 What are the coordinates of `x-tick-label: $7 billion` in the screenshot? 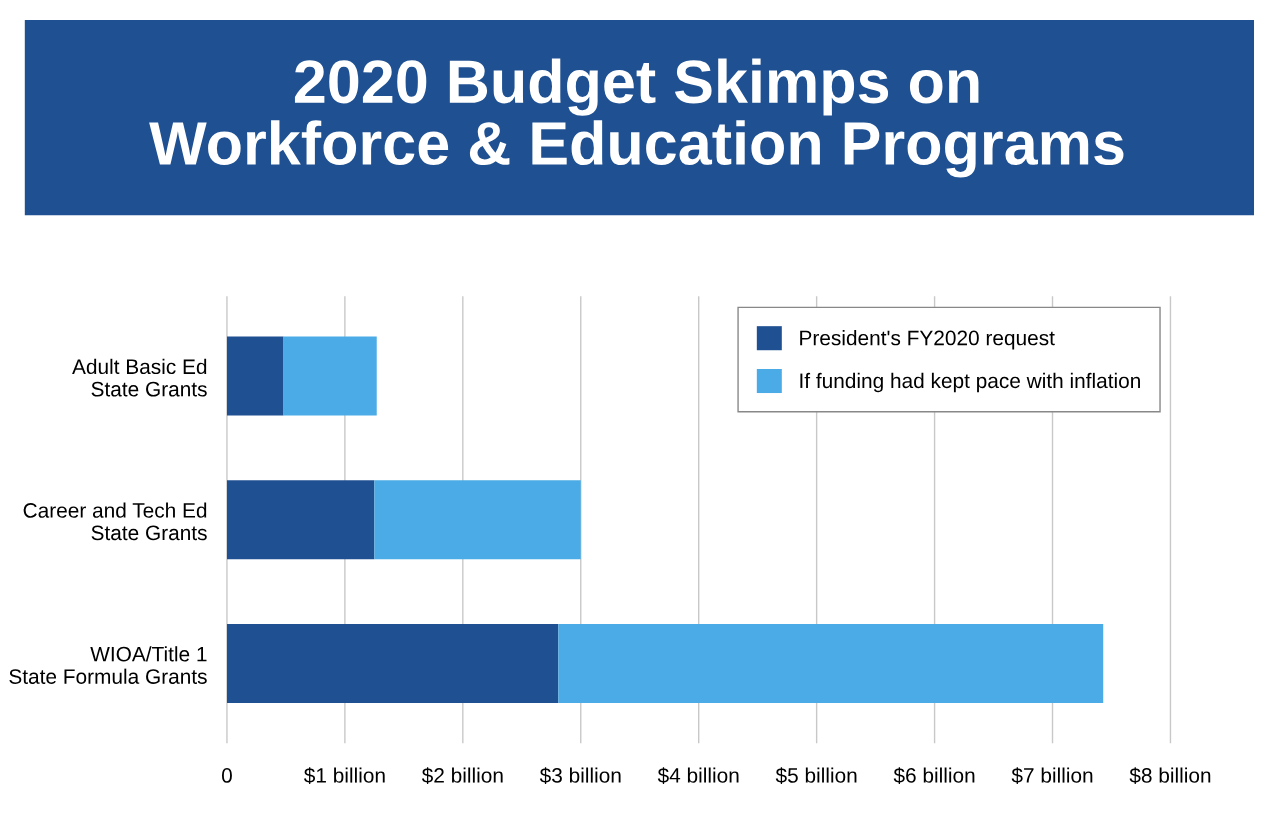 It's located at (1052, 776).